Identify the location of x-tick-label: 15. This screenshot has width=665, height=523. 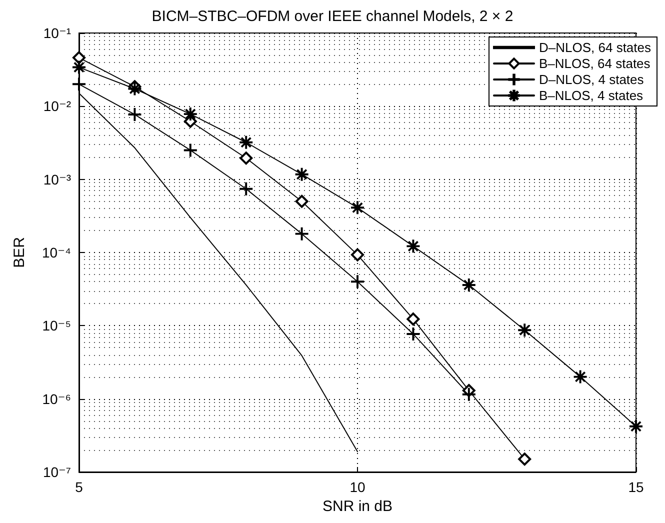
(636, 487).